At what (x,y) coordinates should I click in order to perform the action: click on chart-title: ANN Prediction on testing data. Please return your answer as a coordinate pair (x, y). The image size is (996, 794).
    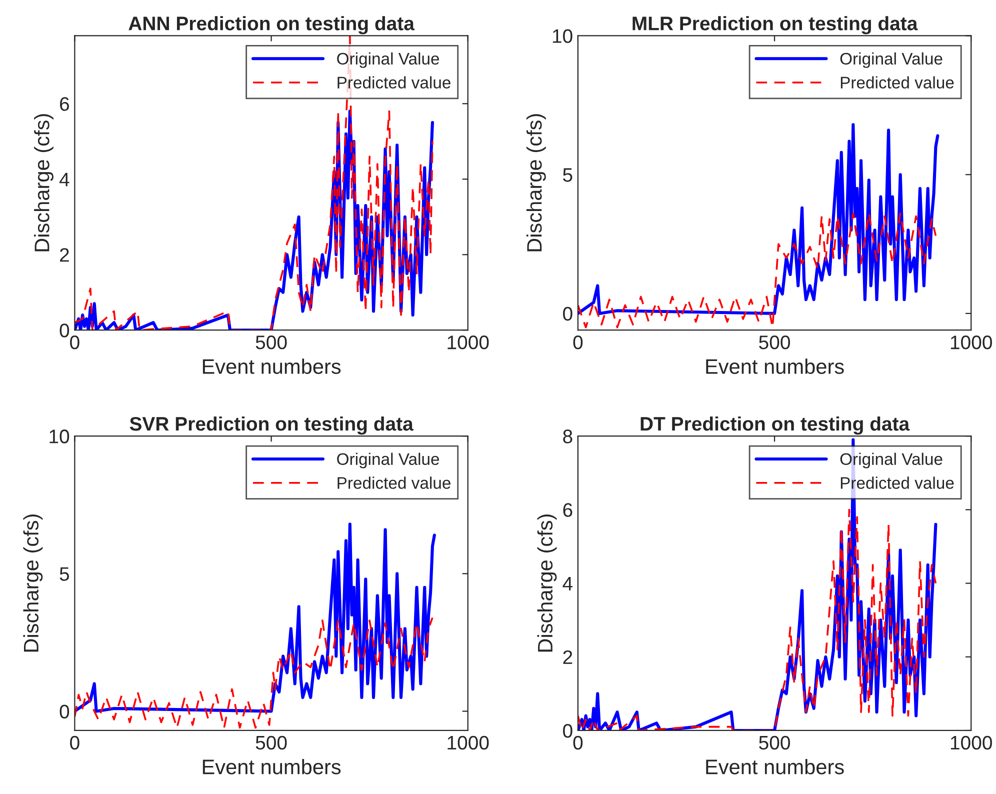
    Looking at the image, I should click on (271, 25).